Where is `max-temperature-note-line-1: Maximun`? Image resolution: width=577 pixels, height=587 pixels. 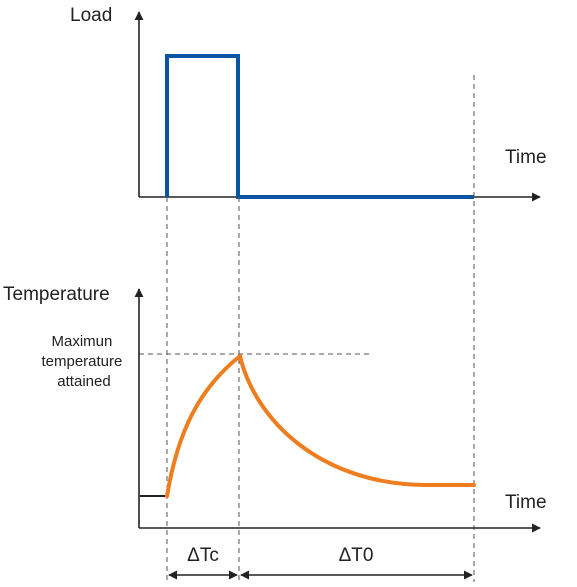
max-temperature-note-line-1: Maximun is located at coordinates (81, 341).